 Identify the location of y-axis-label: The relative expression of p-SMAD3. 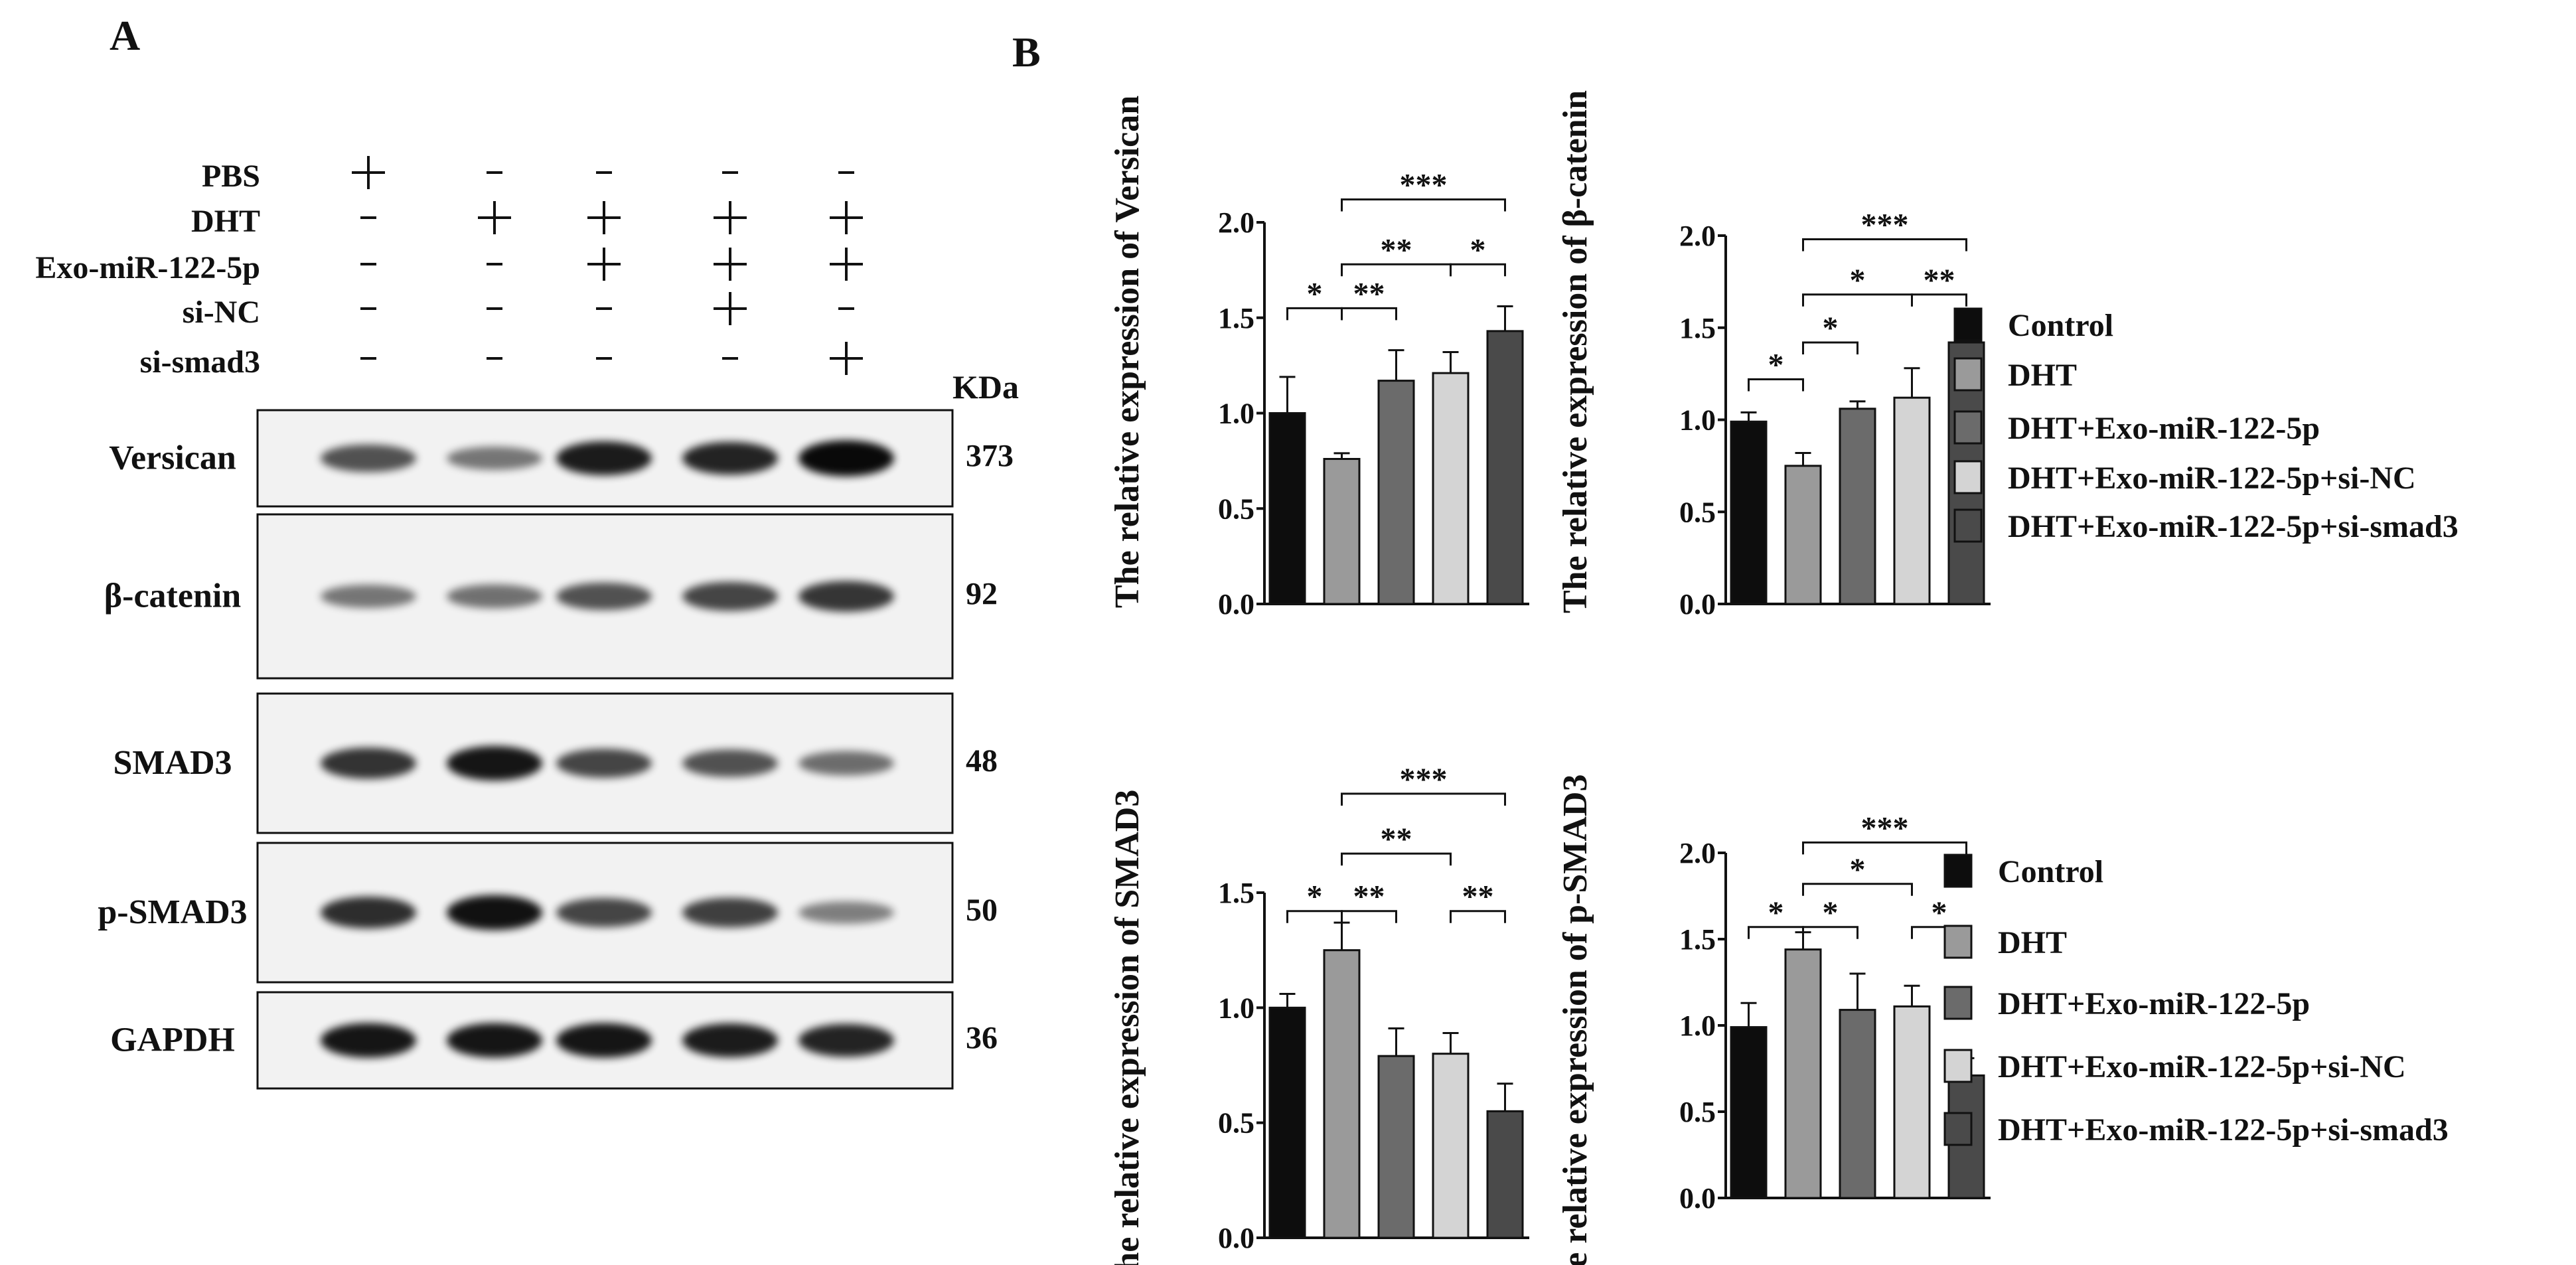
(1575, 1020).